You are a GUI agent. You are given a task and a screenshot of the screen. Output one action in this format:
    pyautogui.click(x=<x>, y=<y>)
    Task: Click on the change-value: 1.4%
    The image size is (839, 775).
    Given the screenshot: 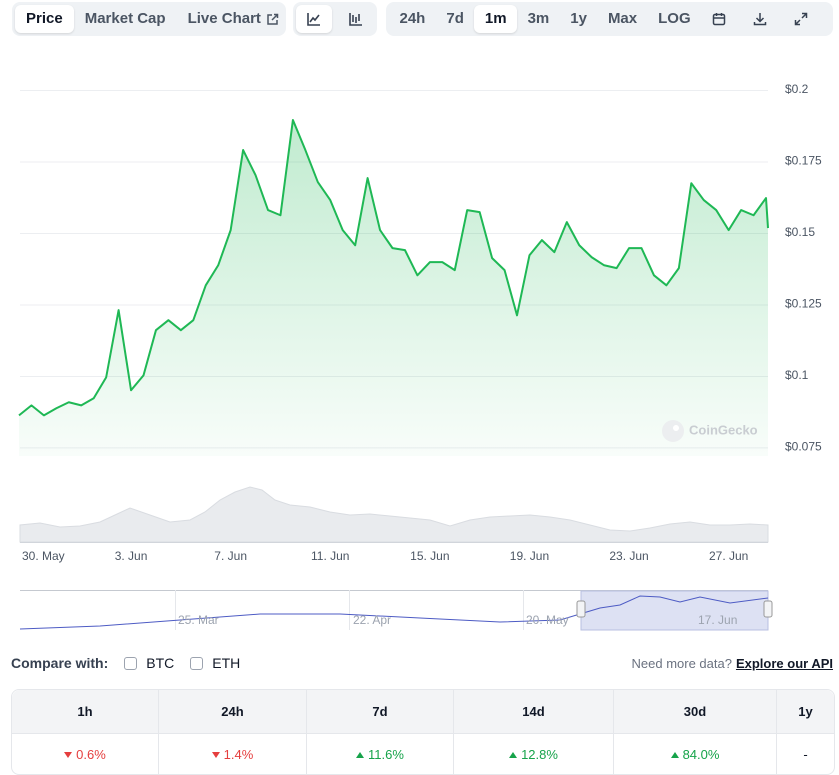 What is the action you would take?
    pyautogui.click(x=232, y=755)
    